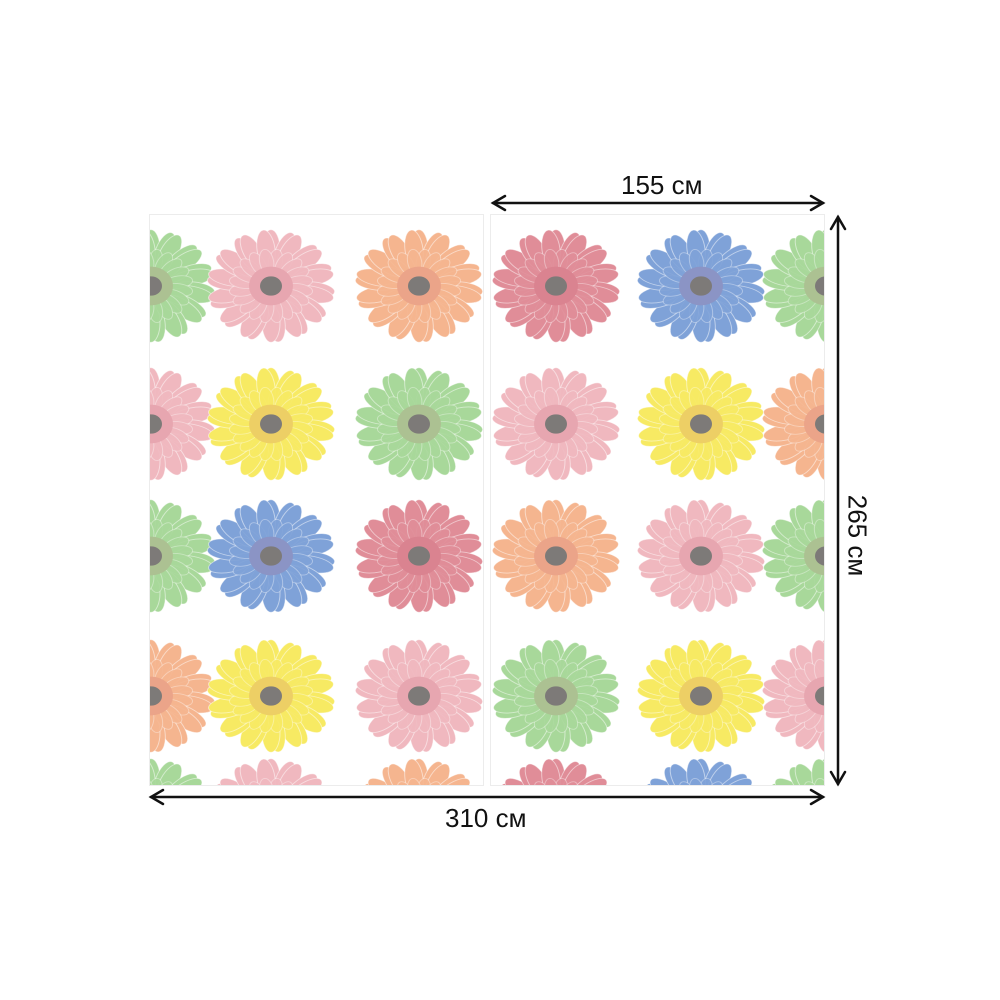  Describe the element at coordinates (487, 797) in the screenshot. I see `total-width-arrow` at that location.